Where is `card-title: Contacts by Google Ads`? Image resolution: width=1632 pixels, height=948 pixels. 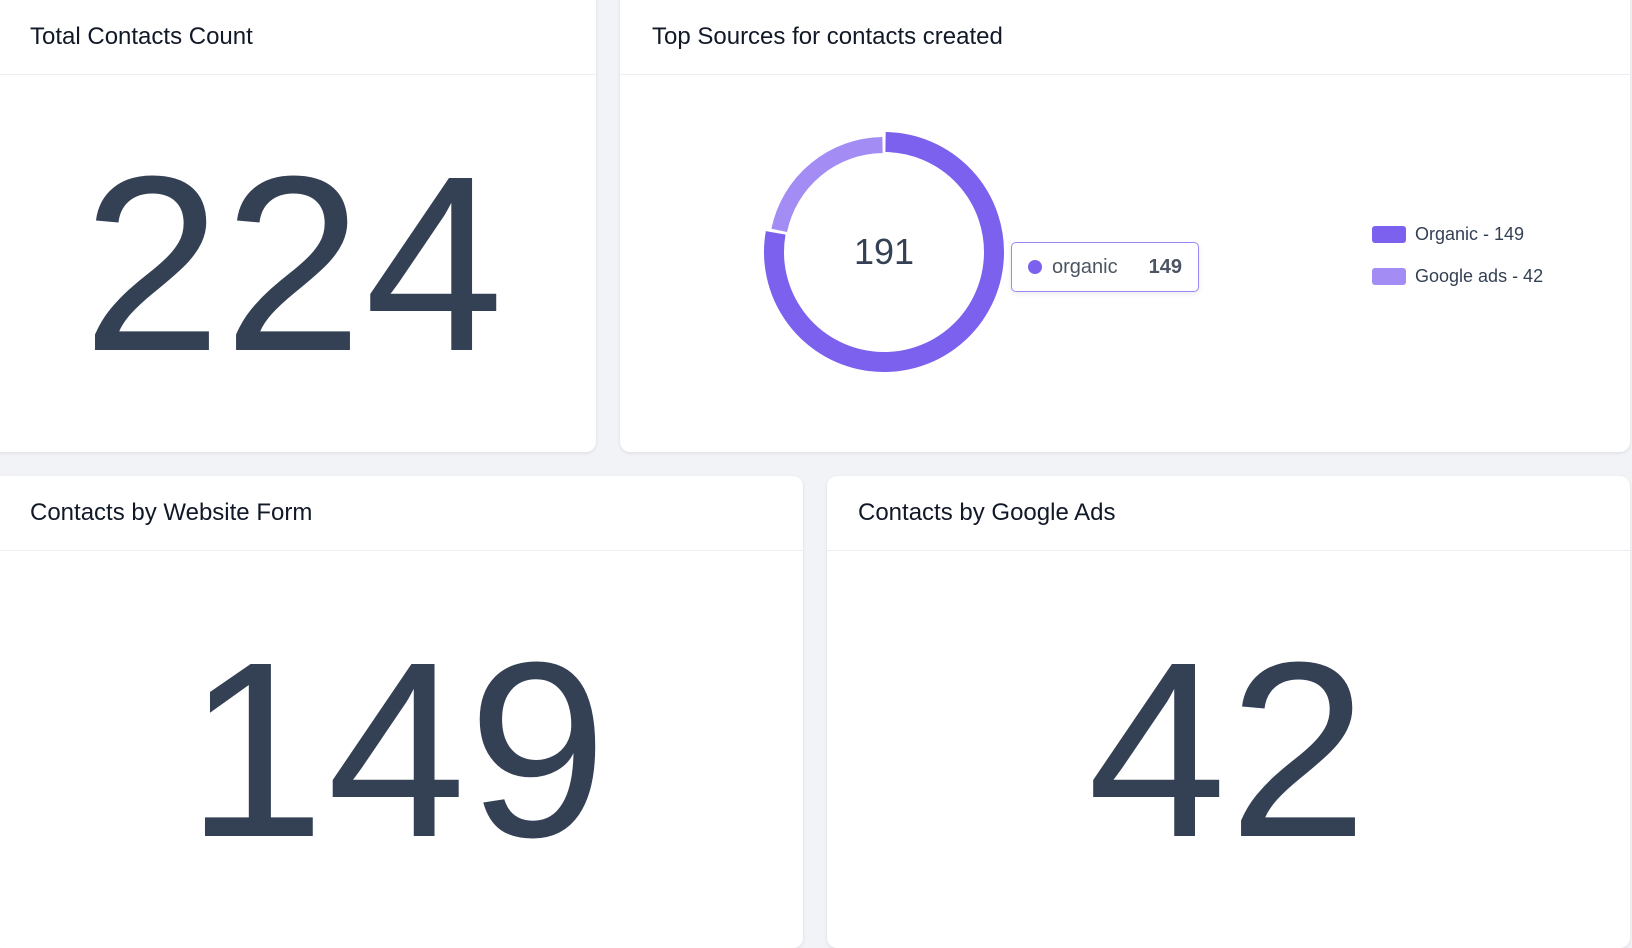 card-title: Contacts by Google Ads is located at coordinates (1228, 513).